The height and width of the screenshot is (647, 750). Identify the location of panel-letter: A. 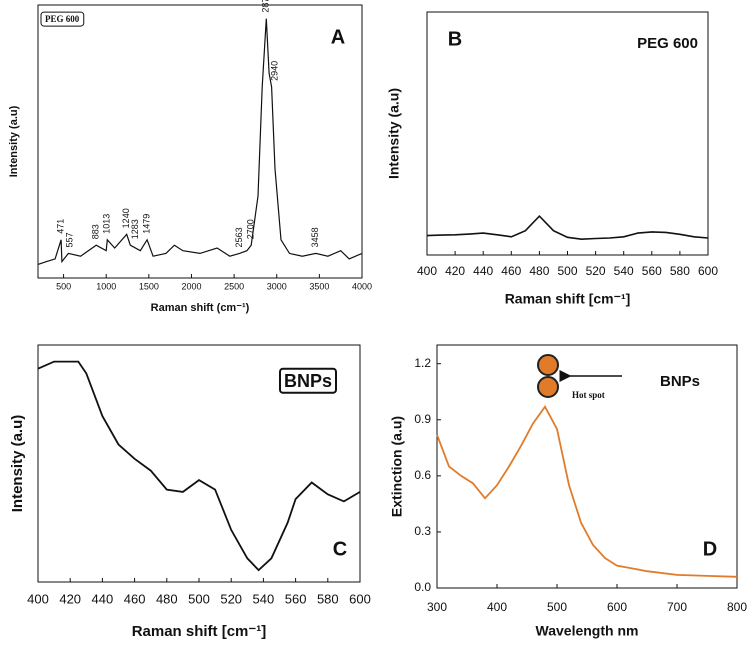
(338, 37).